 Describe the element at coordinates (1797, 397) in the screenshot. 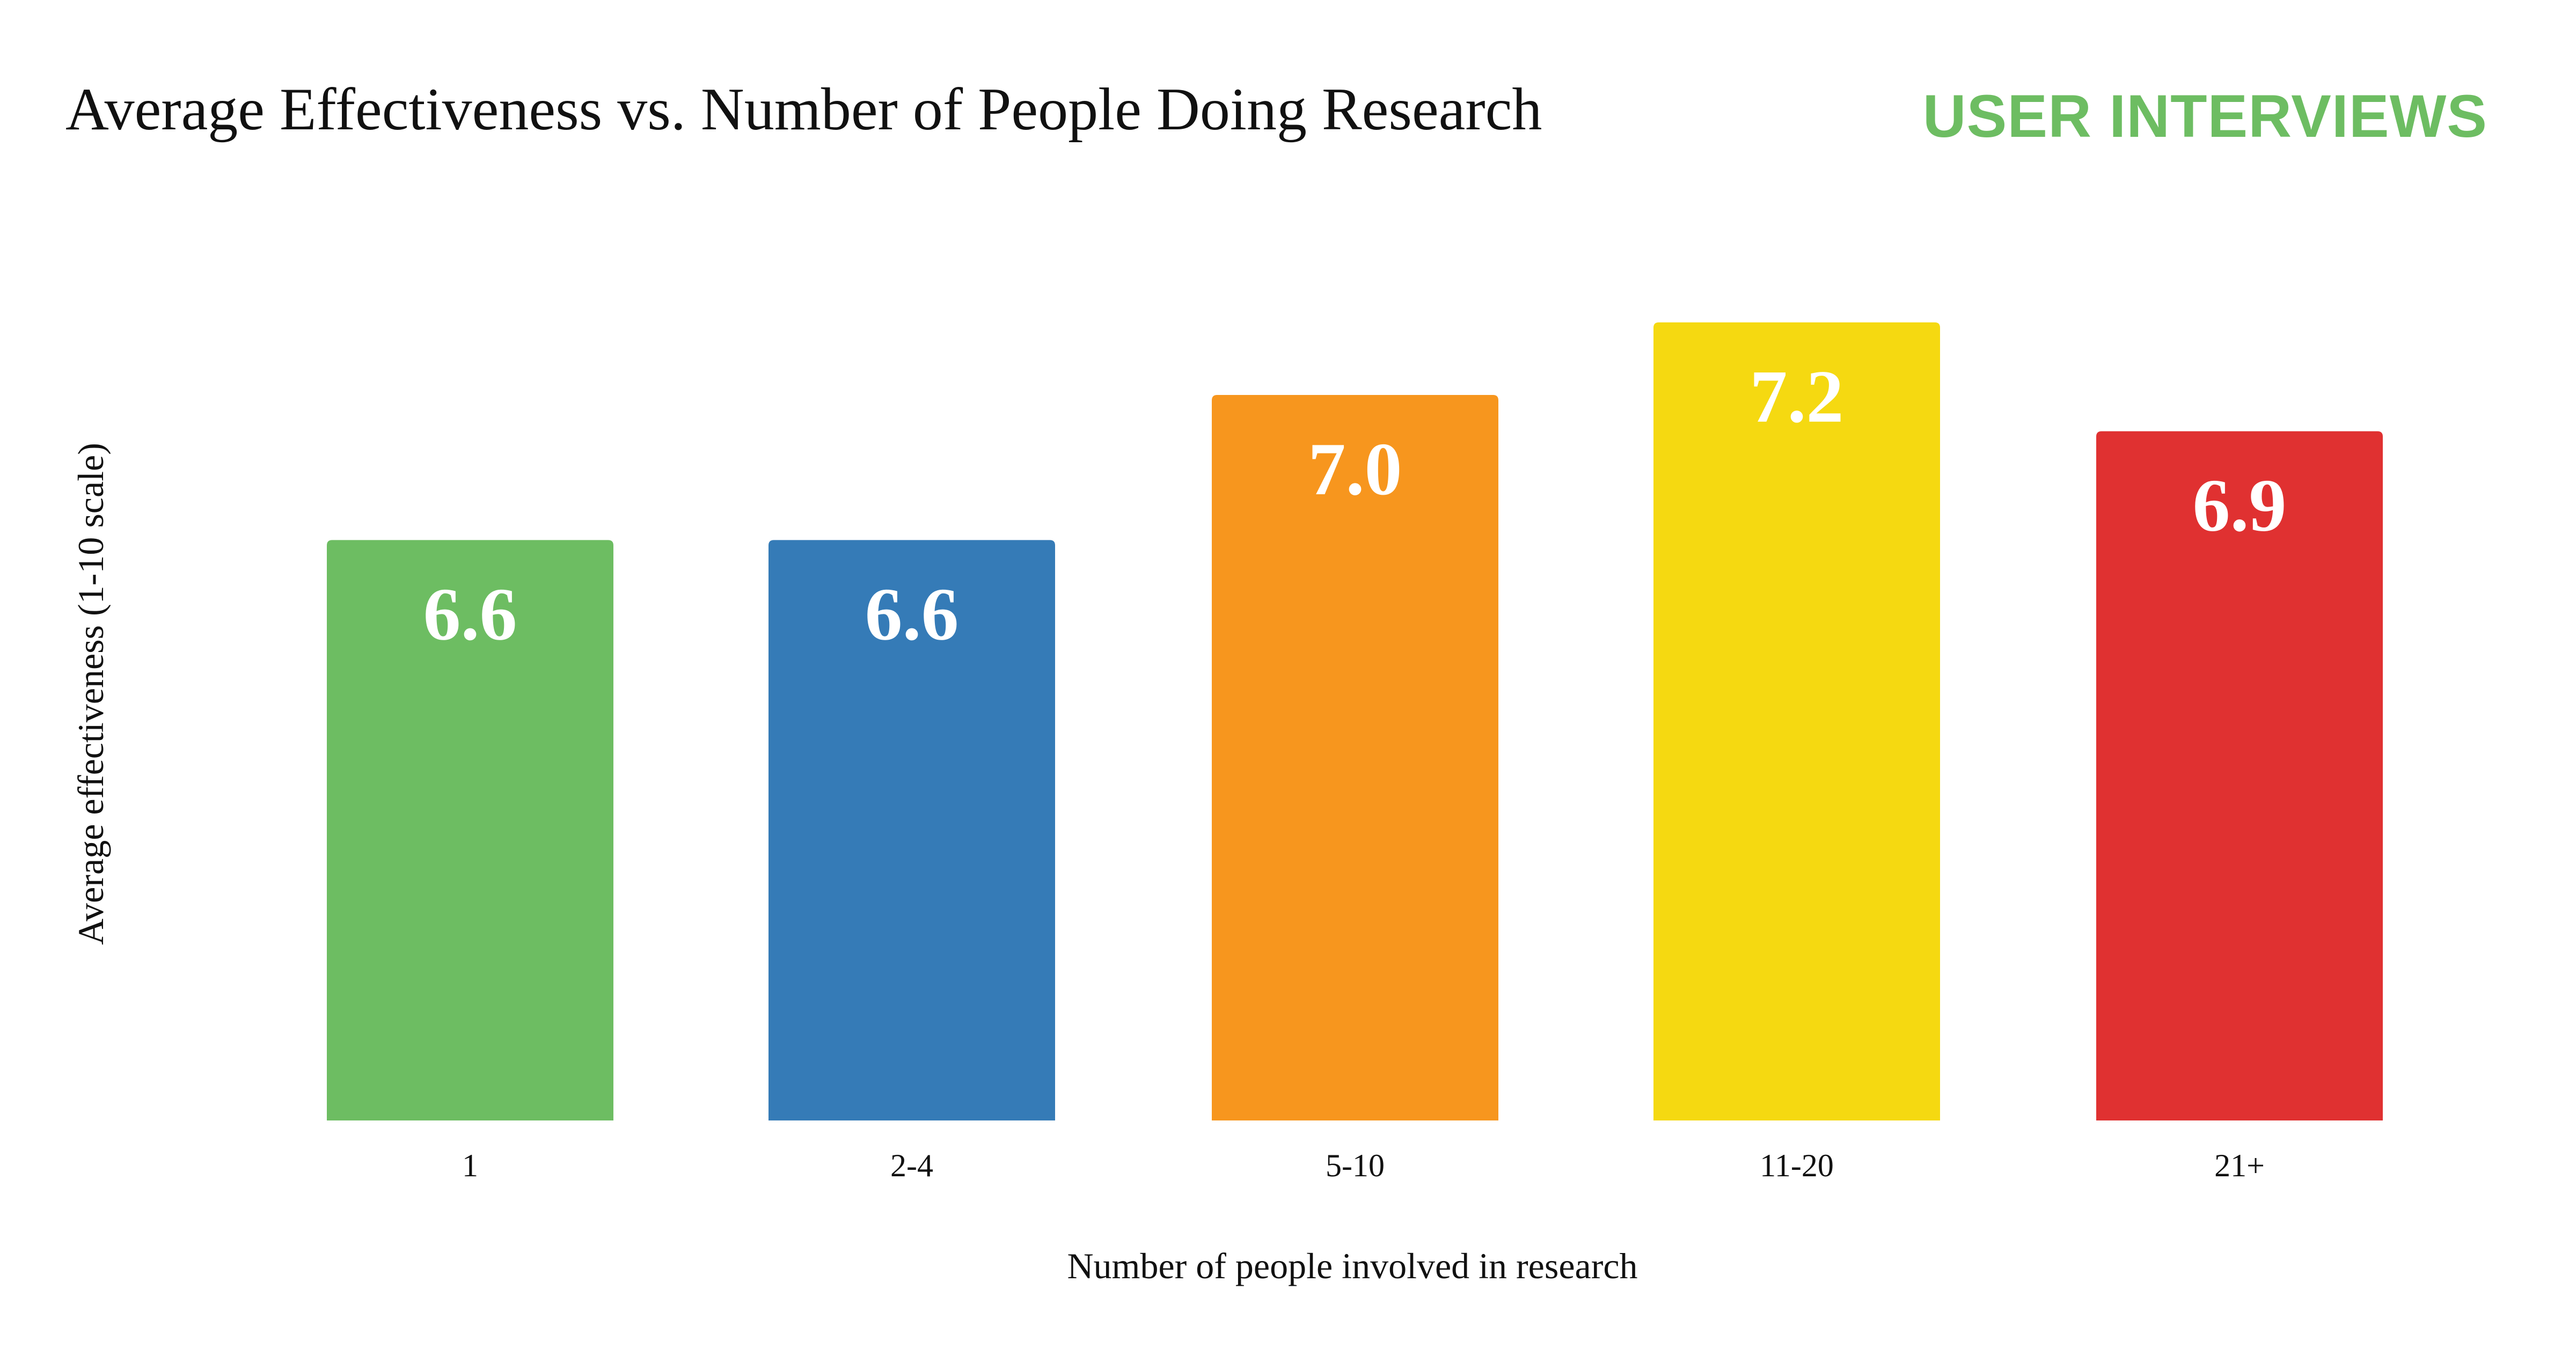

I see `data-label: 7.2` at that location.